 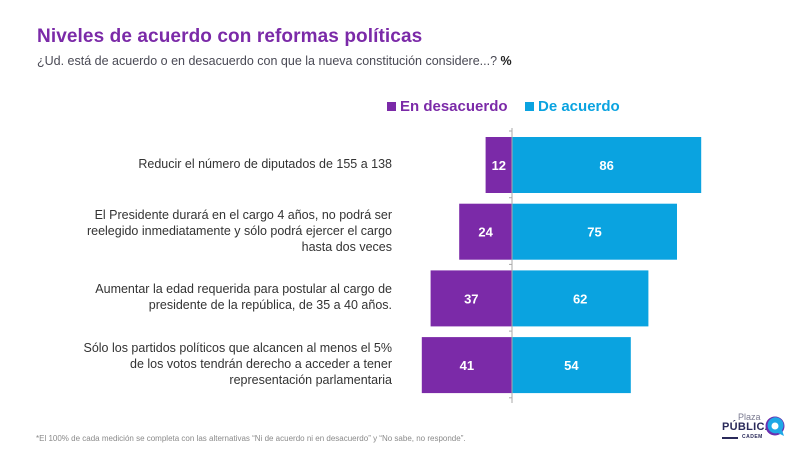 I want to click on legend-label-en-desacuerdo: En desacuerdo, so click(x=454, y=106).